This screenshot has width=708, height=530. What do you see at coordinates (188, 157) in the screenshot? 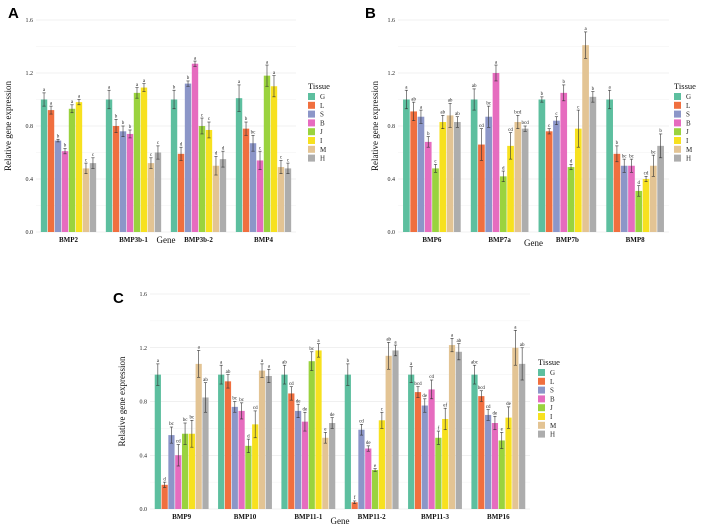
I see `bar-A-BMP3b-2-S` at bounding box center [188, 157].